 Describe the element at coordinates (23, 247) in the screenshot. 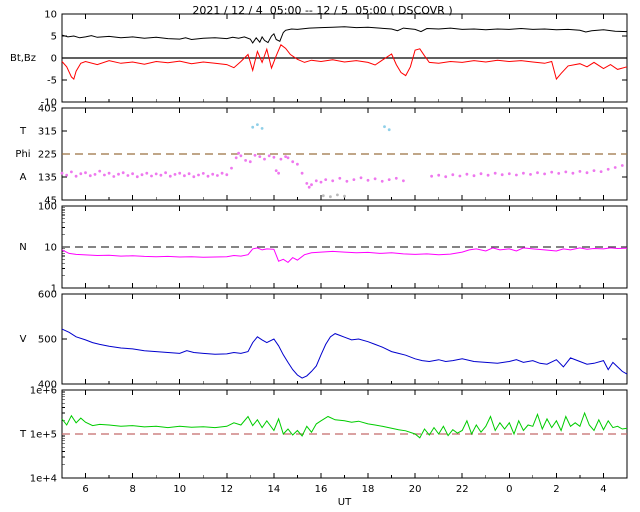

I see `density-axis-label: N` at that location.